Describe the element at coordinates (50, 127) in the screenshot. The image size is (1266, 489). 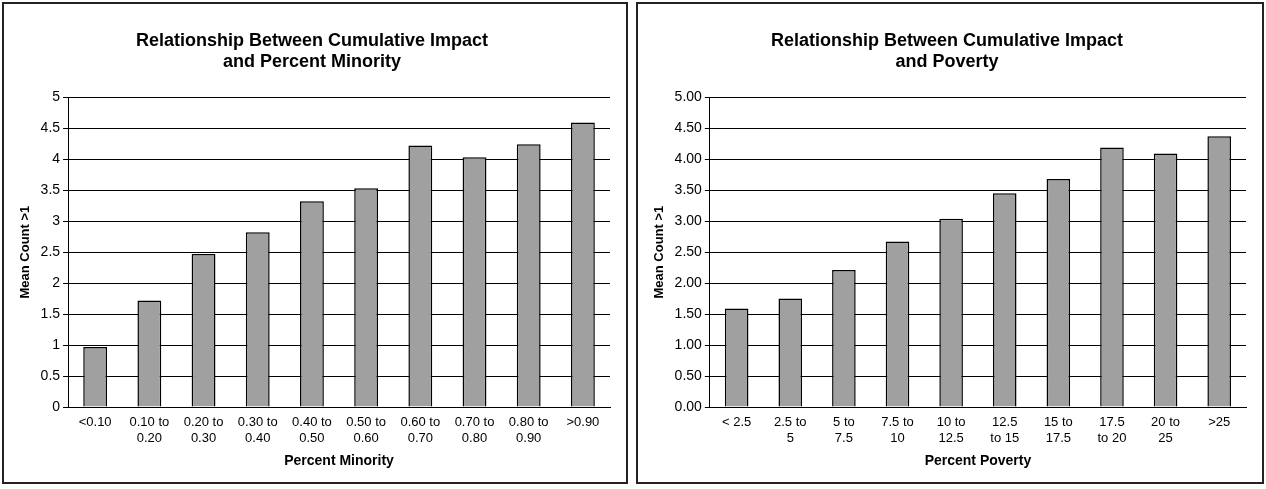
I see `y-tick-label: 4.5` at that location.